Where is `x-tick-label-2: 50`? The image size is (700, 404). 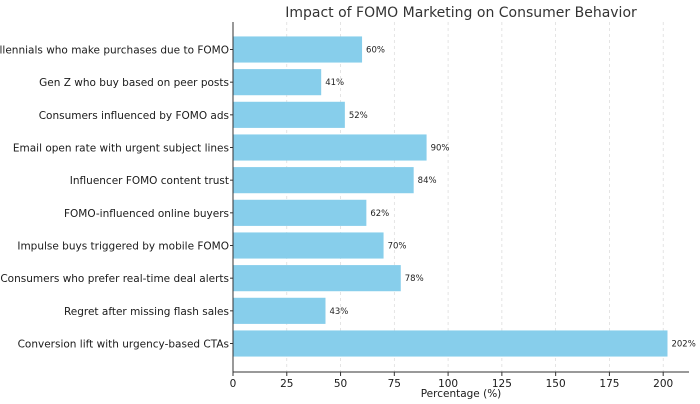
x-tick-label-2: 50 is located at coordinates (340, 384).